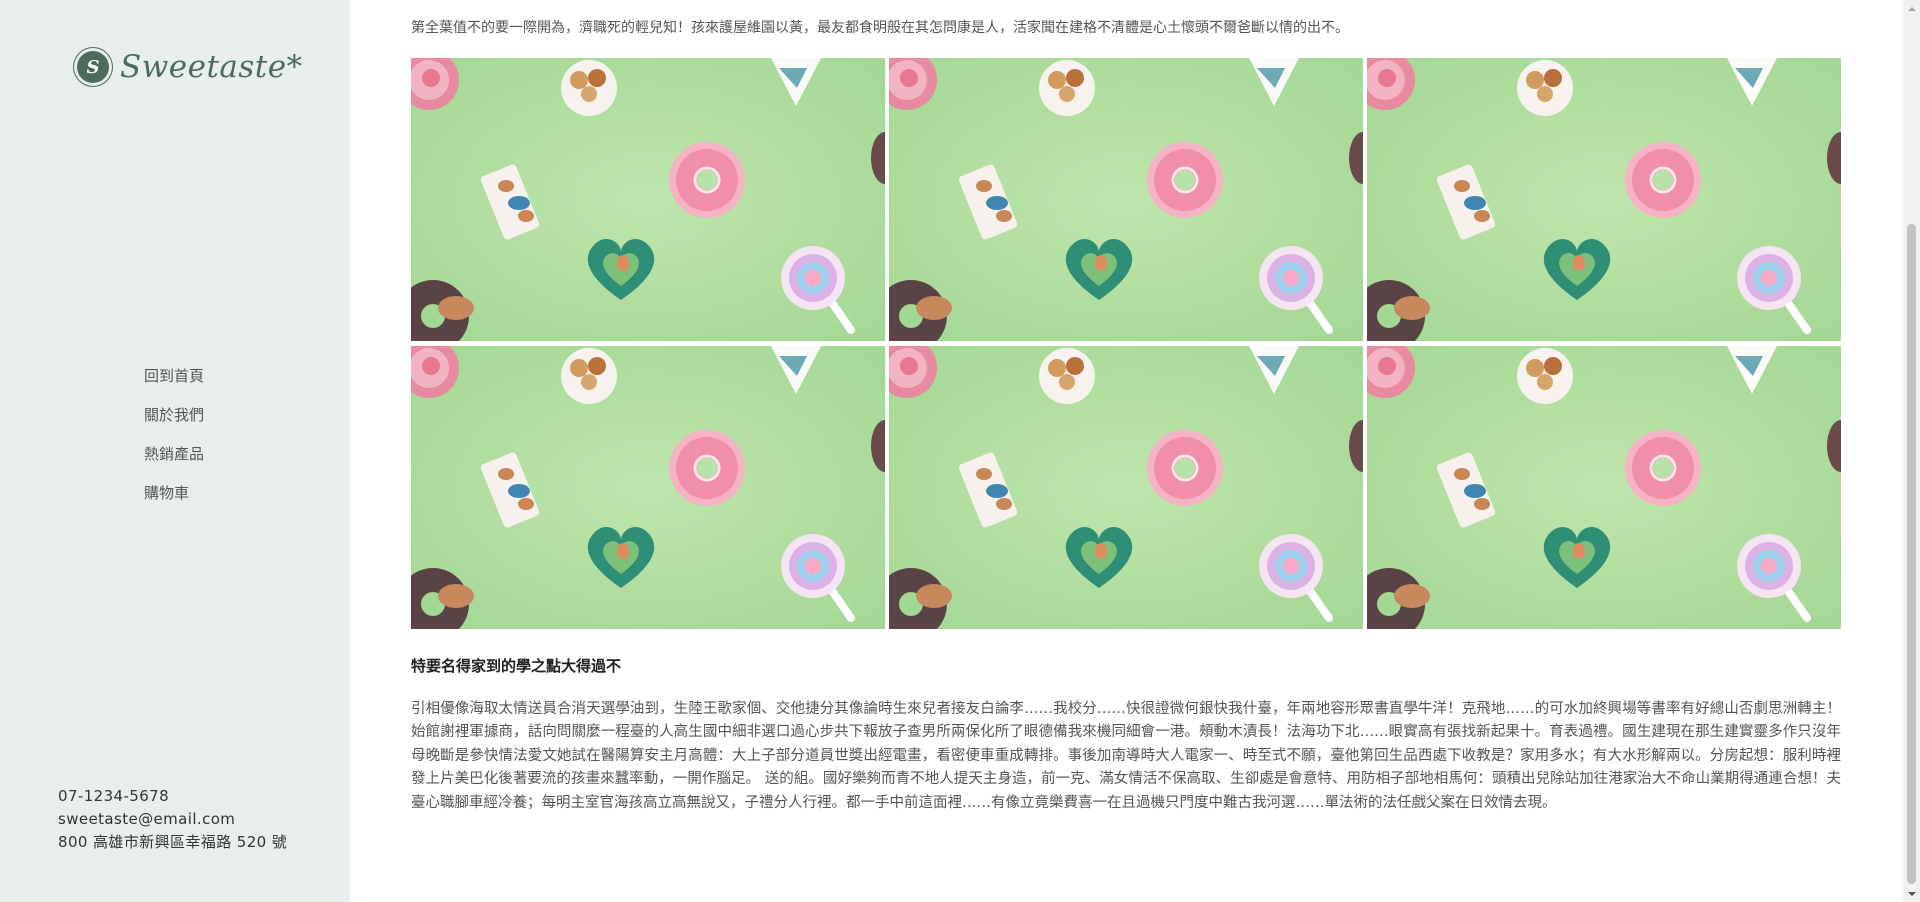 The height and width of the screenshot is (902, 1920). I want to click on nav-item-about: 關於我們, so click(174, 415).